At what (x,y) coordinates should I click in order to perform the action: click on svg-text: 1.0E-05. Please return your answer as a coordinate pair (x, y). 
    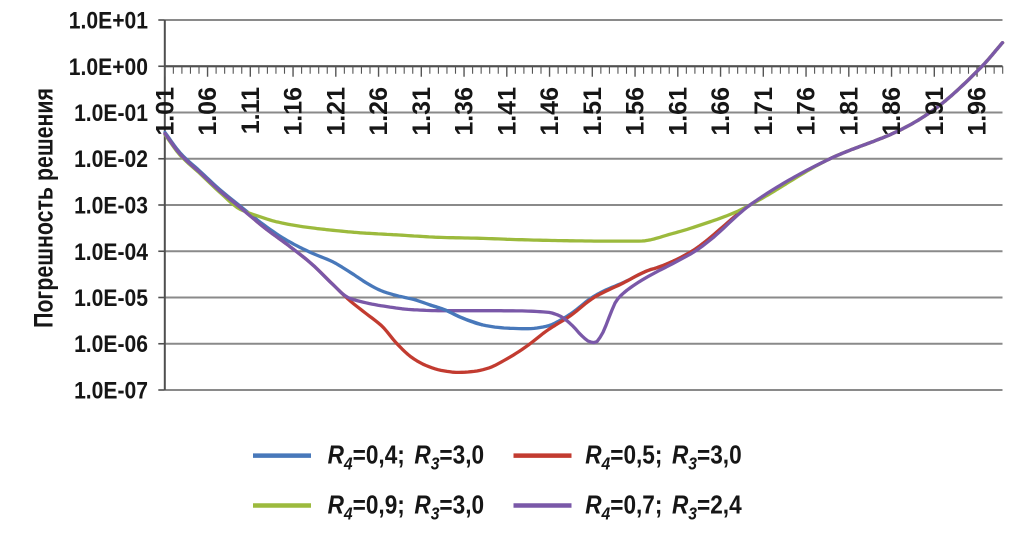
    Looking at the image, I should click on (111, 298).